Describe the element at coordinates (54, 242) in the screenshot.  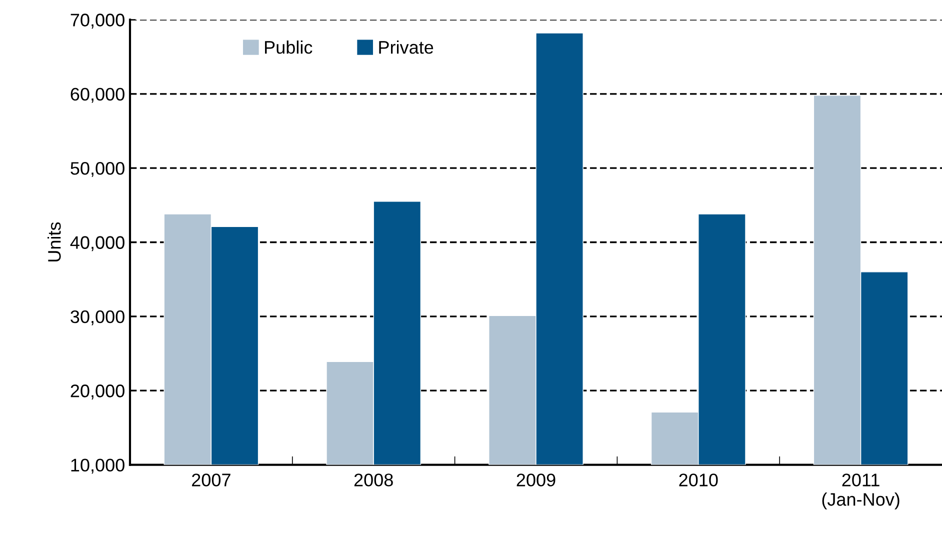
I see `y-axis-title: Units` at that location.